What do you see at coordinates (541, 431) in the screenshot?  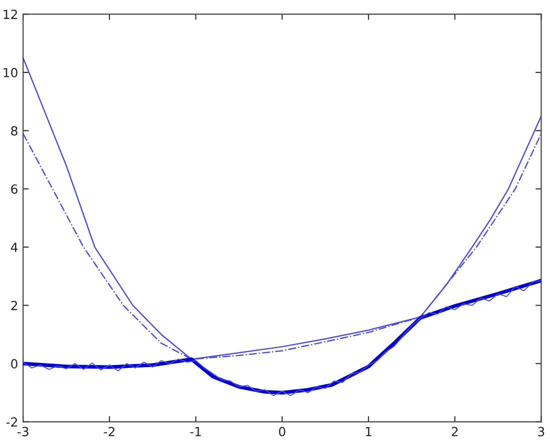 I see `x-tick-label: 3` at bounding box center [541, 431].